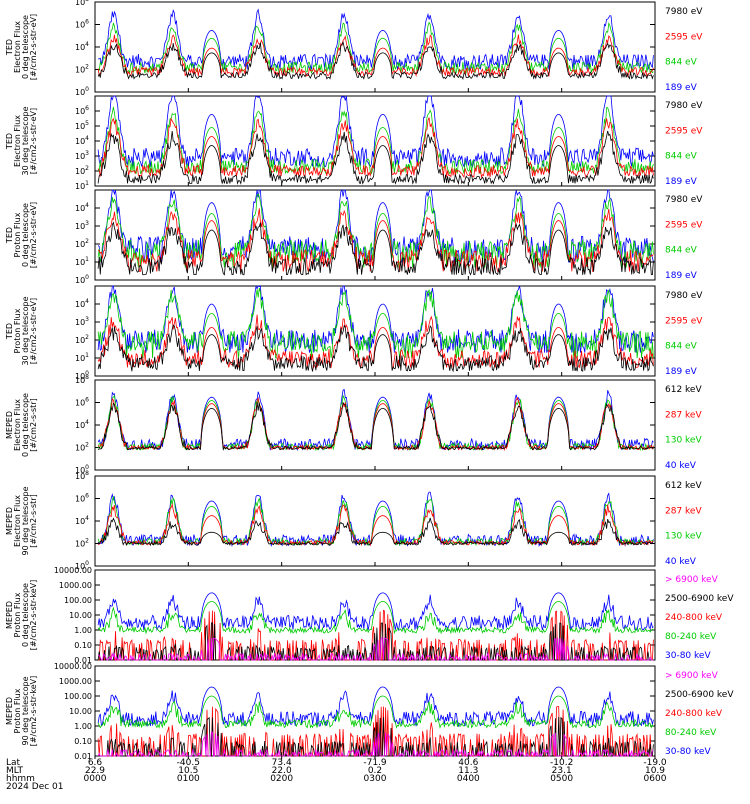 The height and width of the screenshot is (804, 750). Describe the element at coordinates (25, 330) in the screenshot. I see `y-axis-label: 30 deg telescope` at that location.